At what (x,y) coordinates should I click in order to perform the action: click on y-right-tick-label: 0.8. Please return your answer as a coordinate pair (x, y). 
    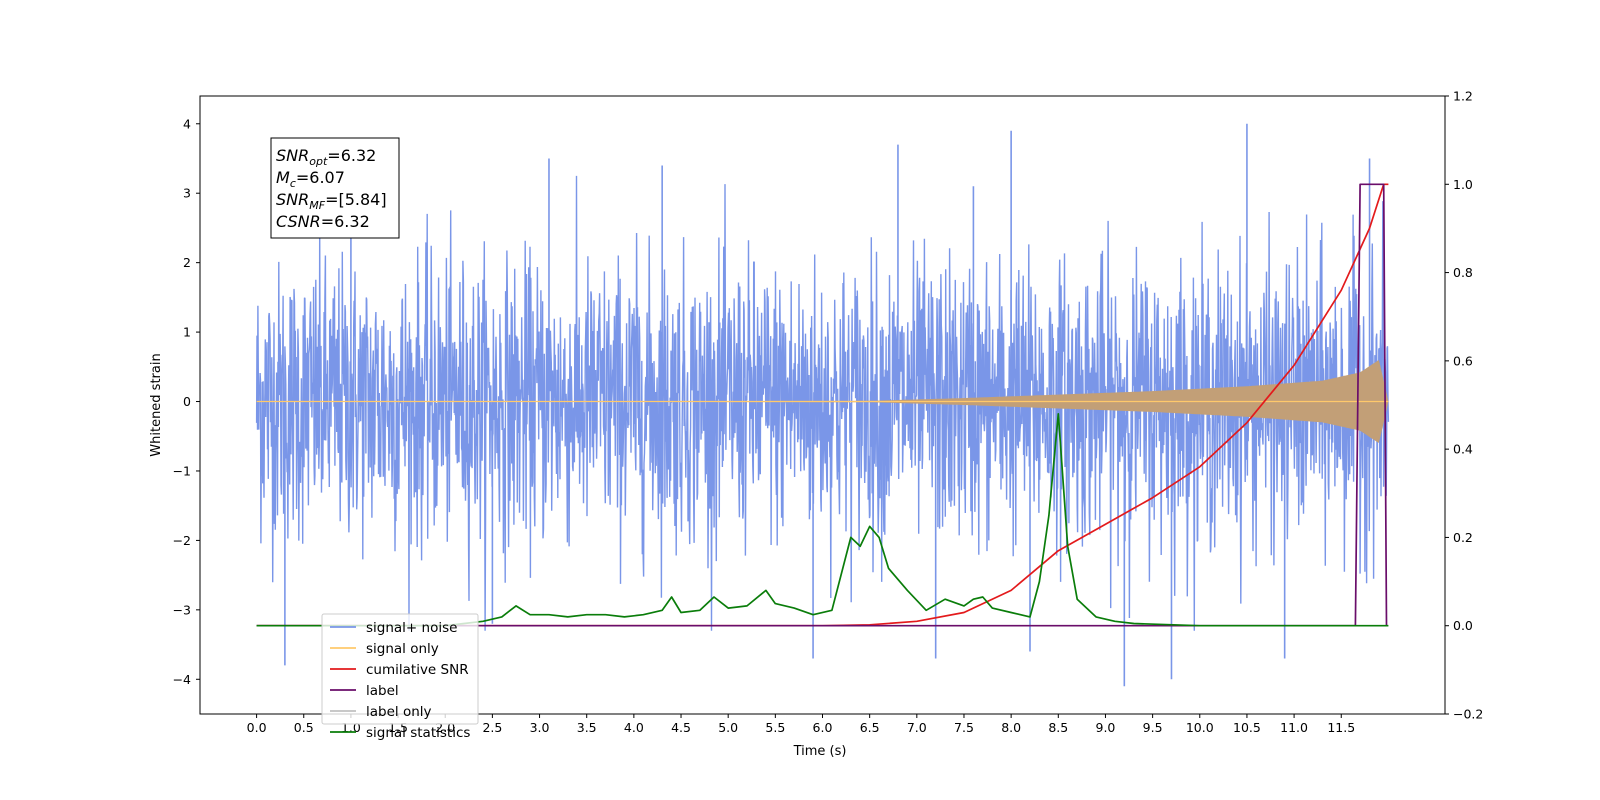
    Looking at the image, I should click on (1463, 272).